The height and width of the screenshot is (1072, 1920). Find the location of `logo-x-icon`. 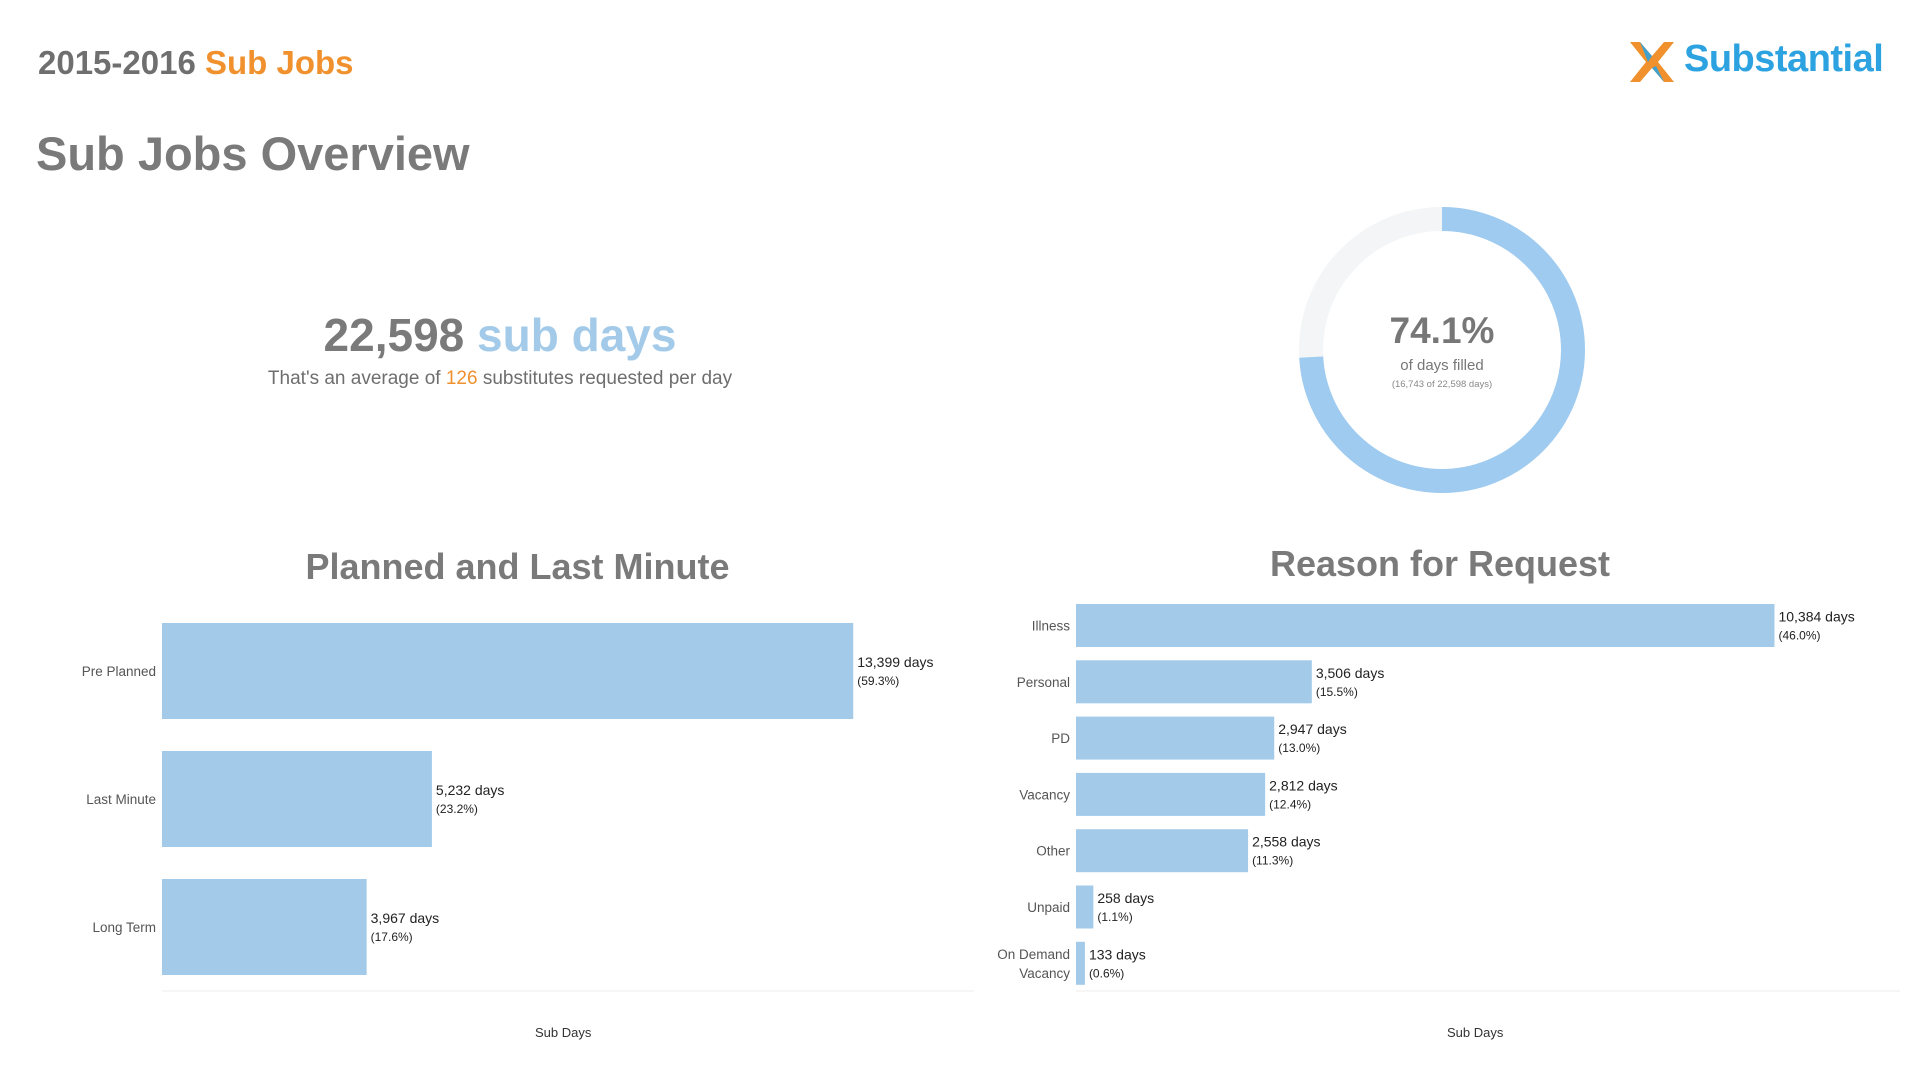

logo-x-icon is located at coordinates (1652, 62).